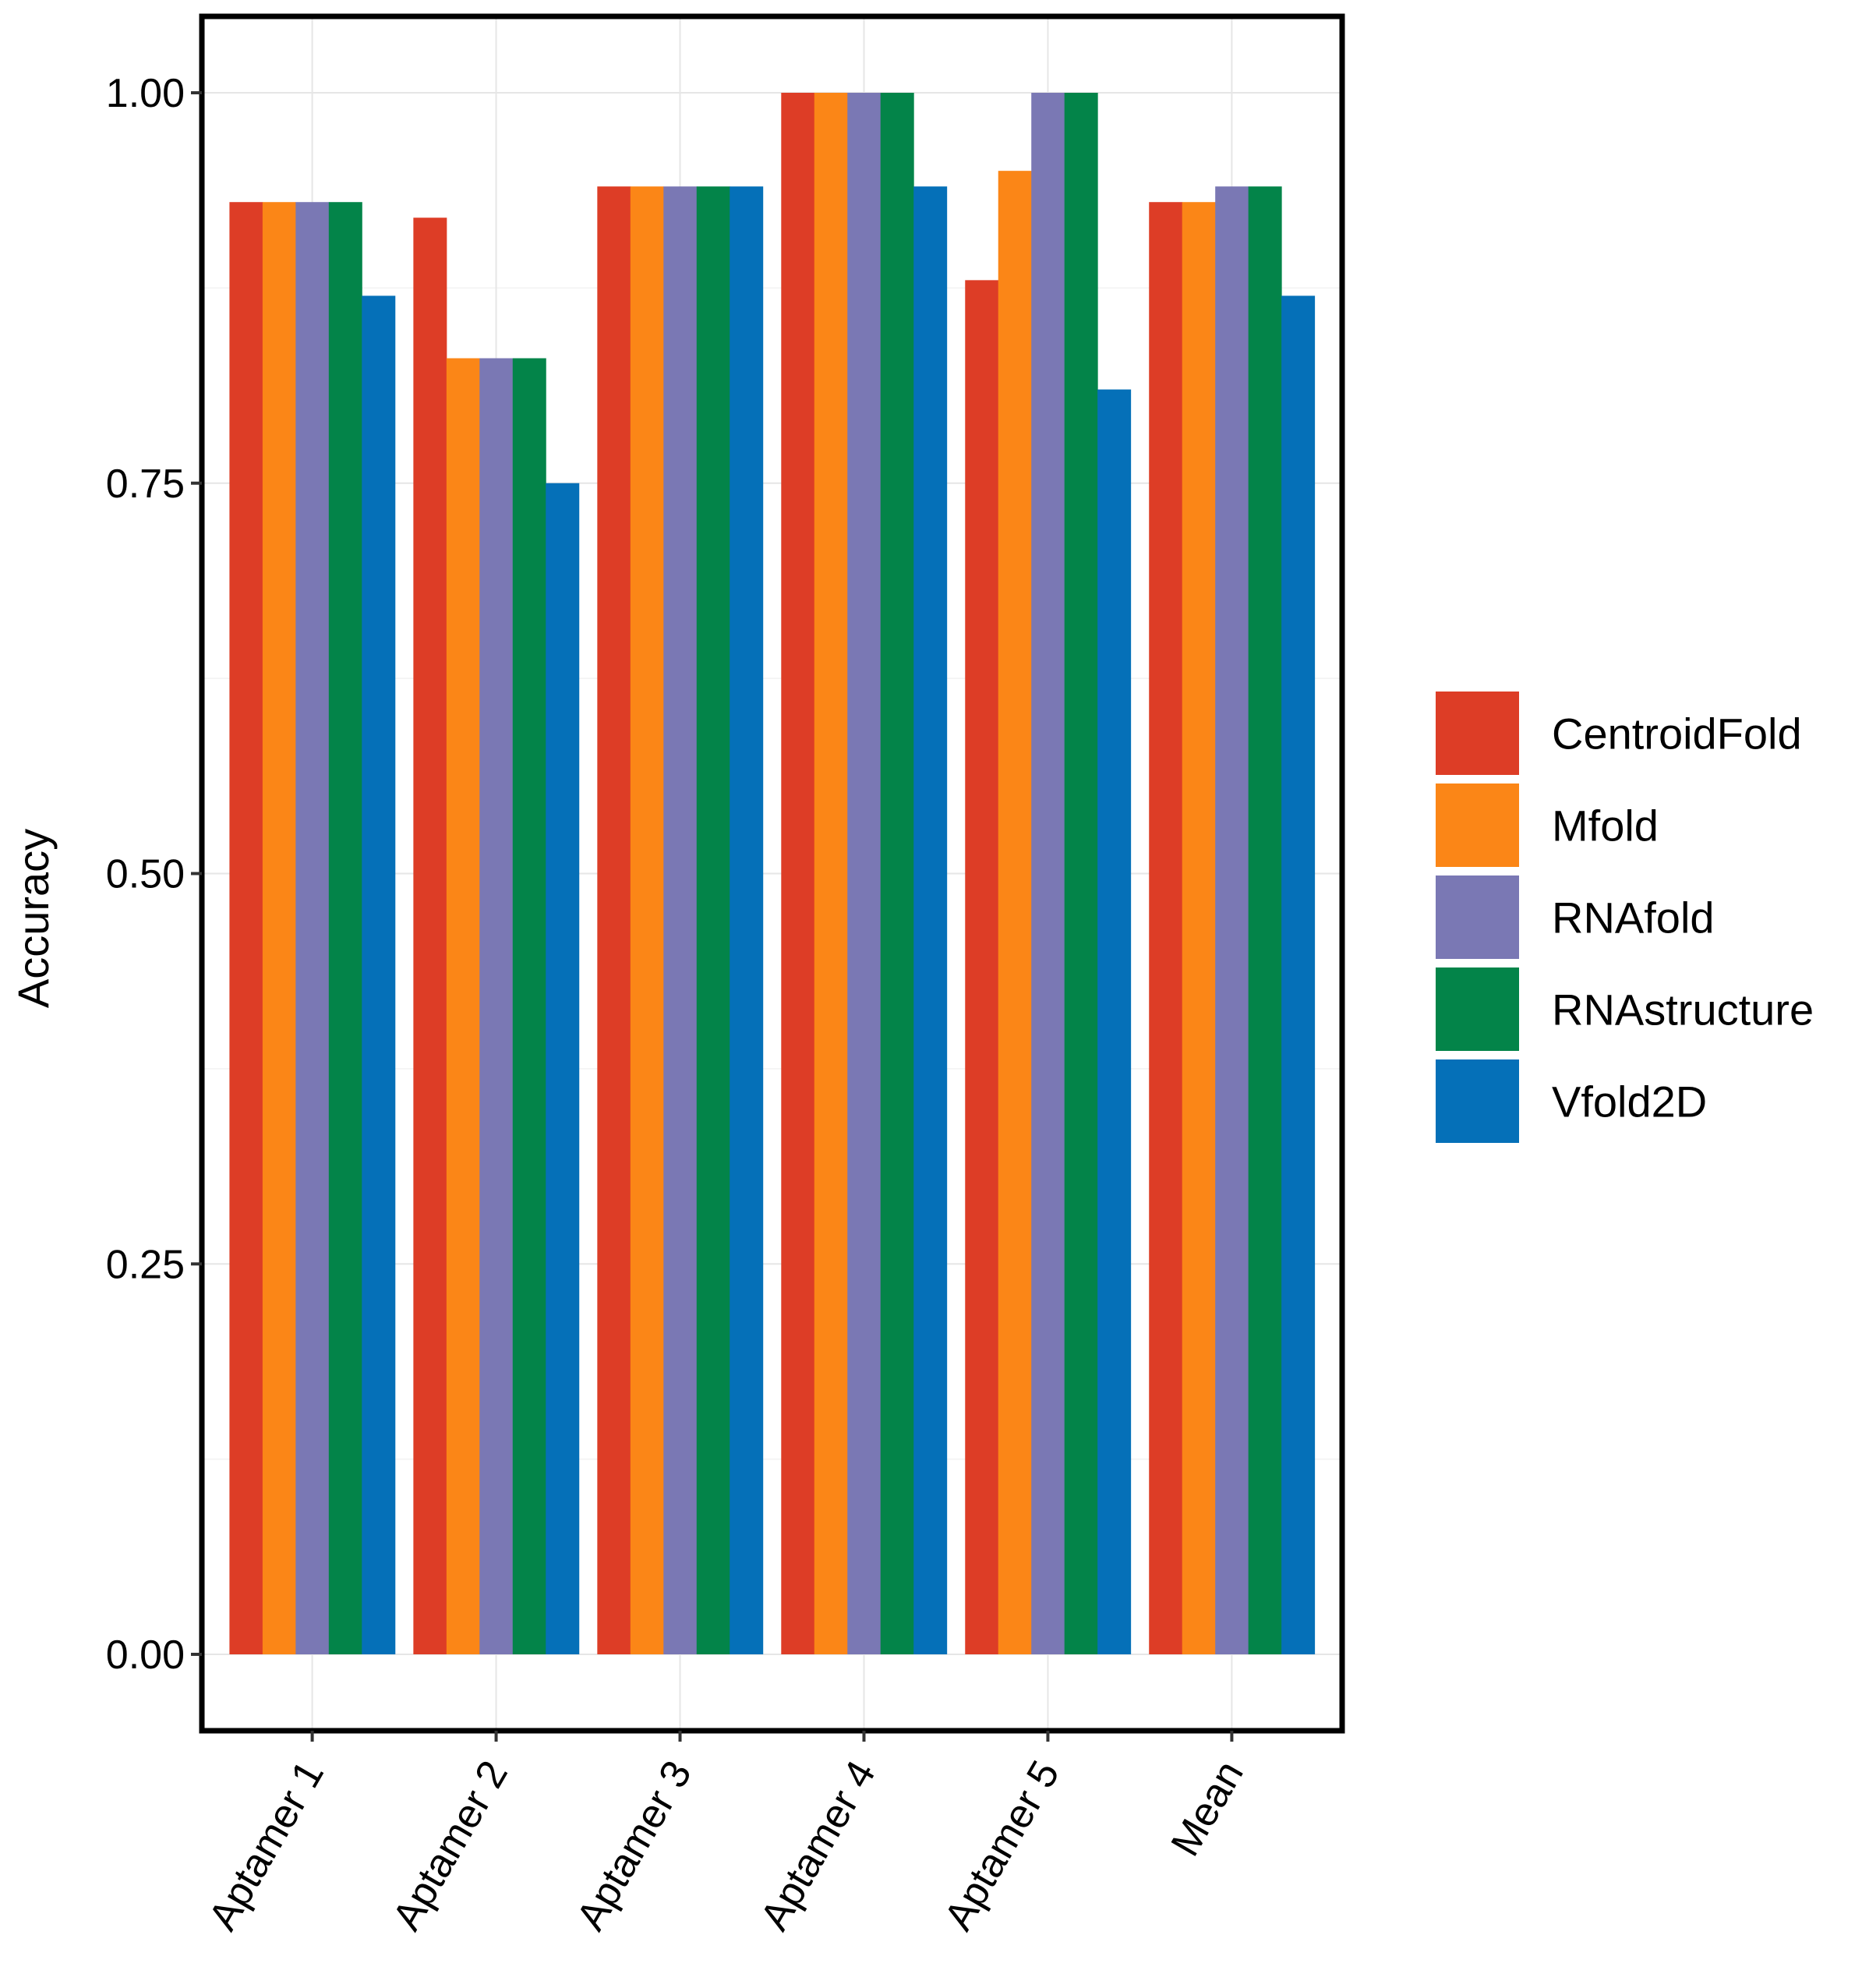 This screenshot has width=1862, height=1988. Describe the element at coordinates (1630, 1102) in the screenshot. I see `legend-label-vfold2d: Vfold2D` at that location.